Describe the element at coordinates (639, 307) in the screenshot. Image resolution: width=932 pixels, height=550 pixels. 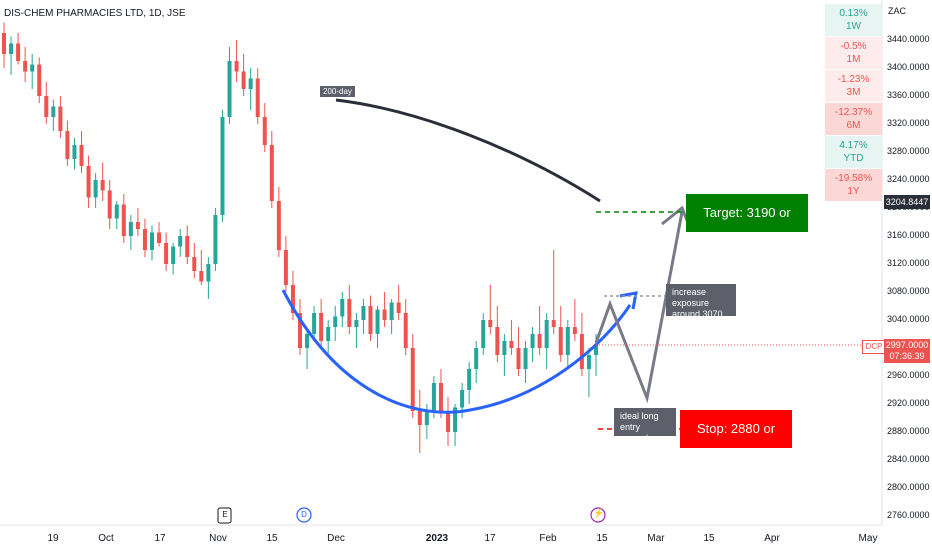
I see `projection-arrow` at that location.